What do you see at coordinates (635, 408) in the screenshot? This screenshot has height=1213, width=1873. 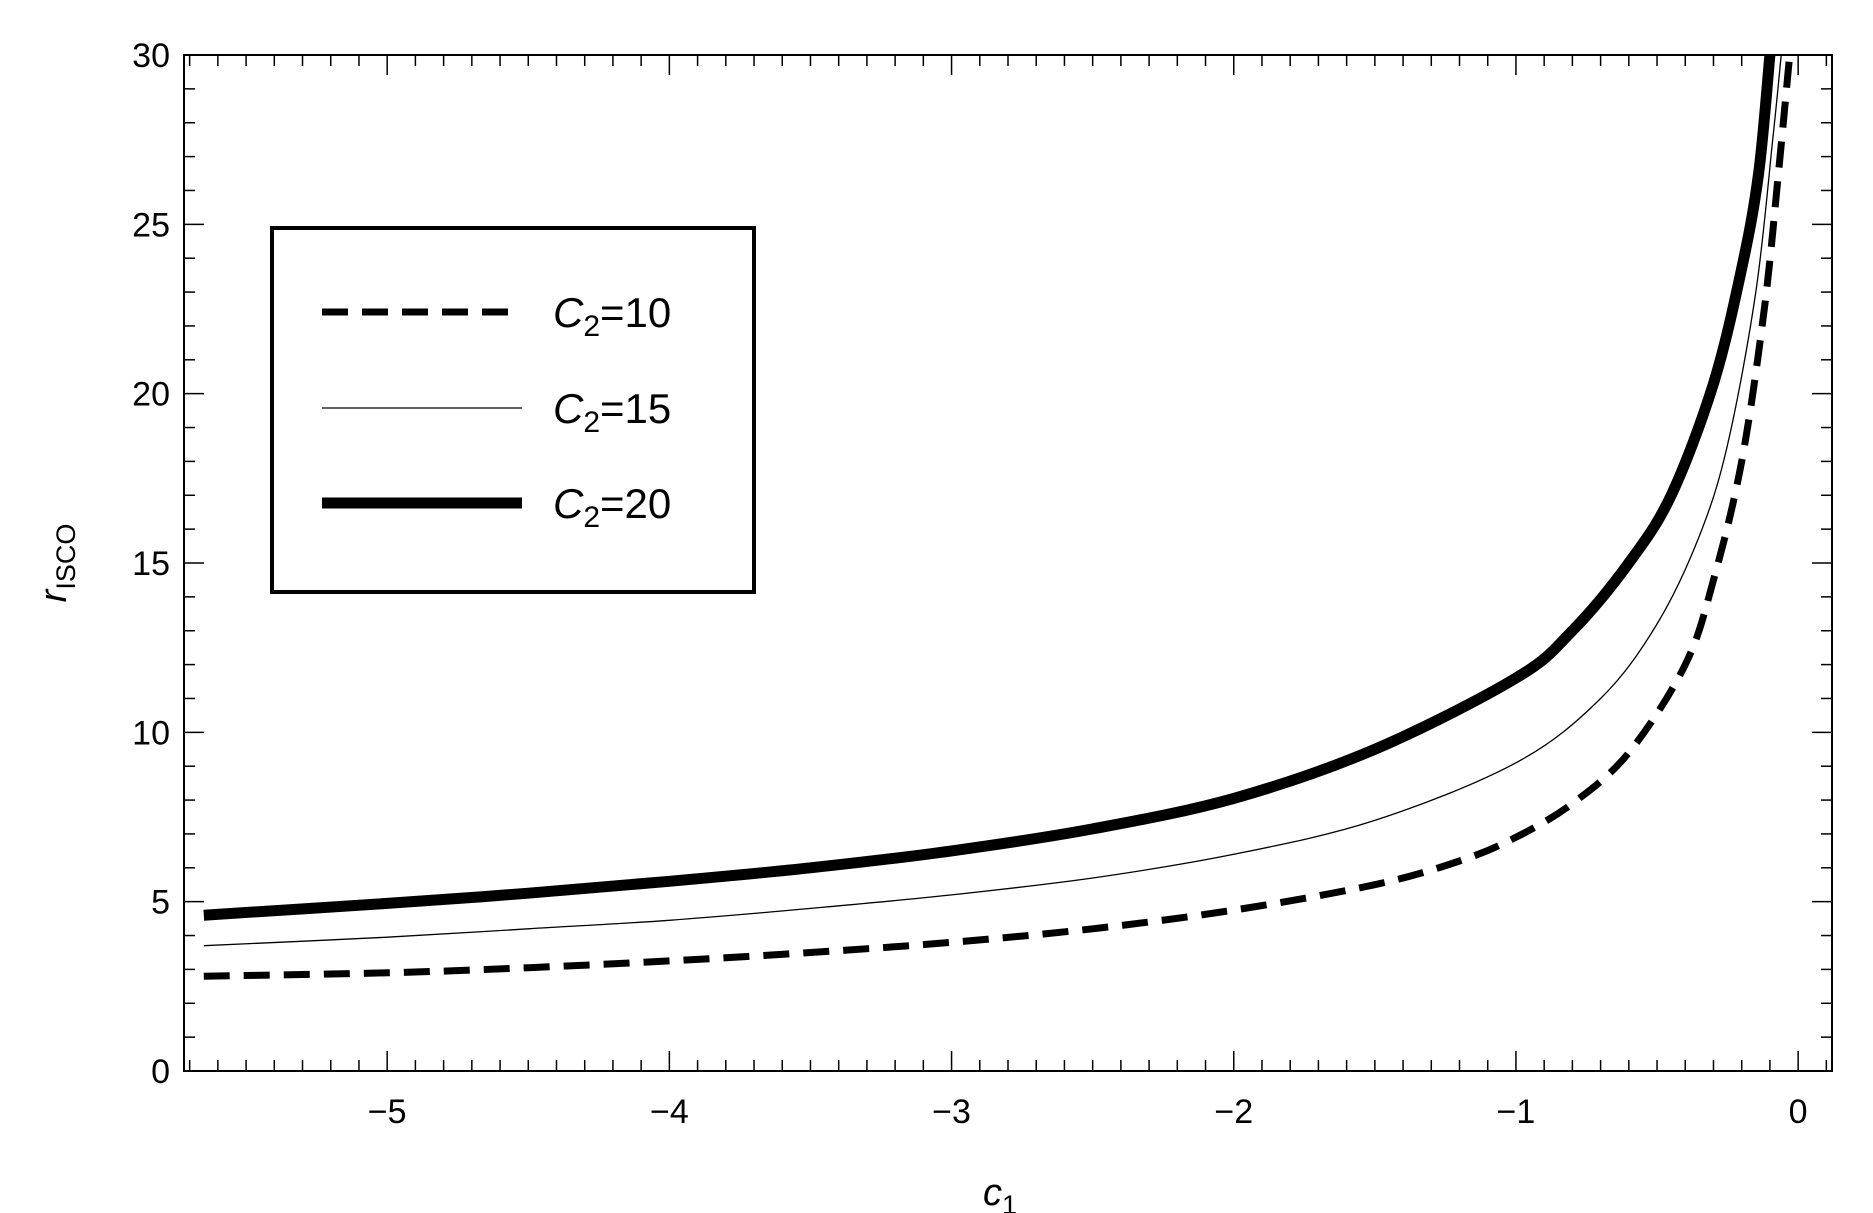 I see `legend-label-rest: =15` at bounding box center [635, 408].